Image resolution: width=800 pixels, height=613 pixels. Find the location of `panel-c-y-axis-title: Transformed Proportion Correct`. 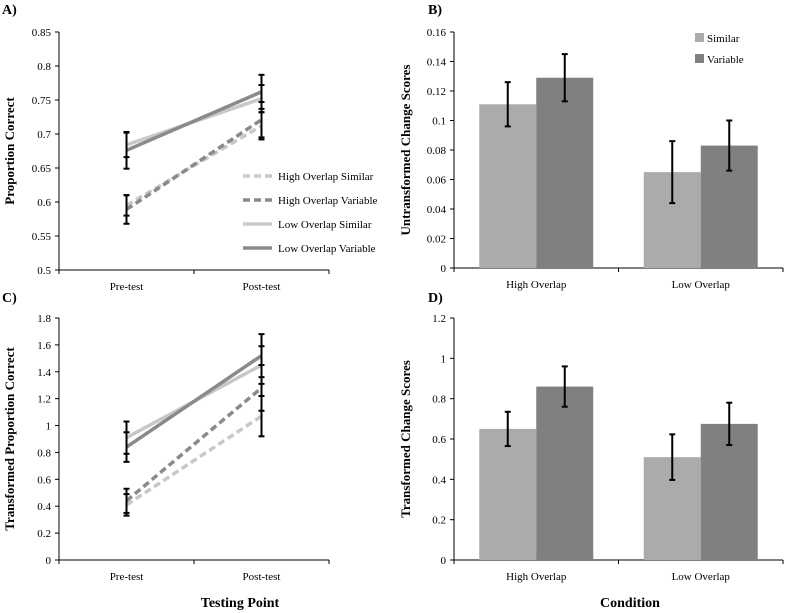

panel-c-y-axis-title: Transformed Proportion Correct is located at coordinates (9, 439).